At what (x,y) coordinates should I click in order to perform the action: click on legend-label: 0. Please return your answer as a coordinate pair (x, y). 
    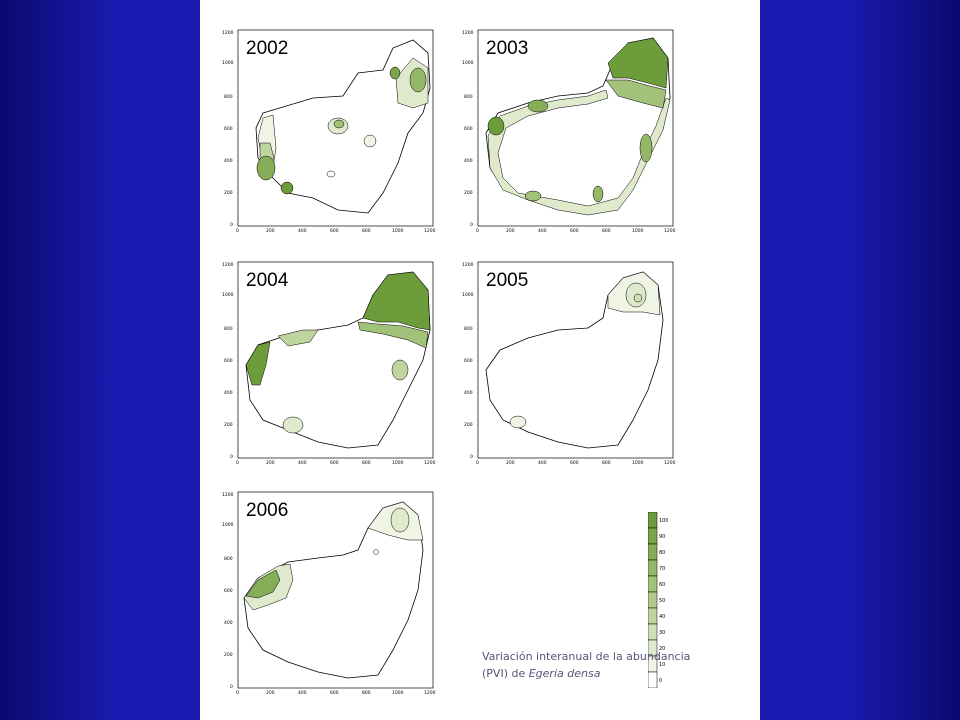
    Looking at the image, I should click on (660, 681).